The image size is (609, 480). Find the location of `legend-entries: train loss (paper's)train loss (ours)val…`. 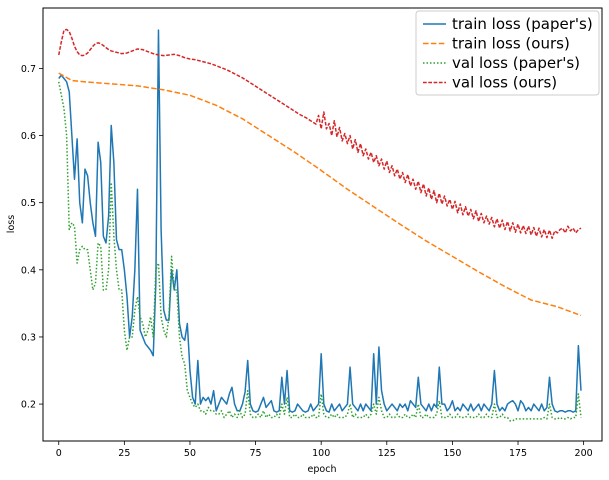

legend-entries: train loss (paper's)train loss (ours)val… is located at coordinates (508, 53).